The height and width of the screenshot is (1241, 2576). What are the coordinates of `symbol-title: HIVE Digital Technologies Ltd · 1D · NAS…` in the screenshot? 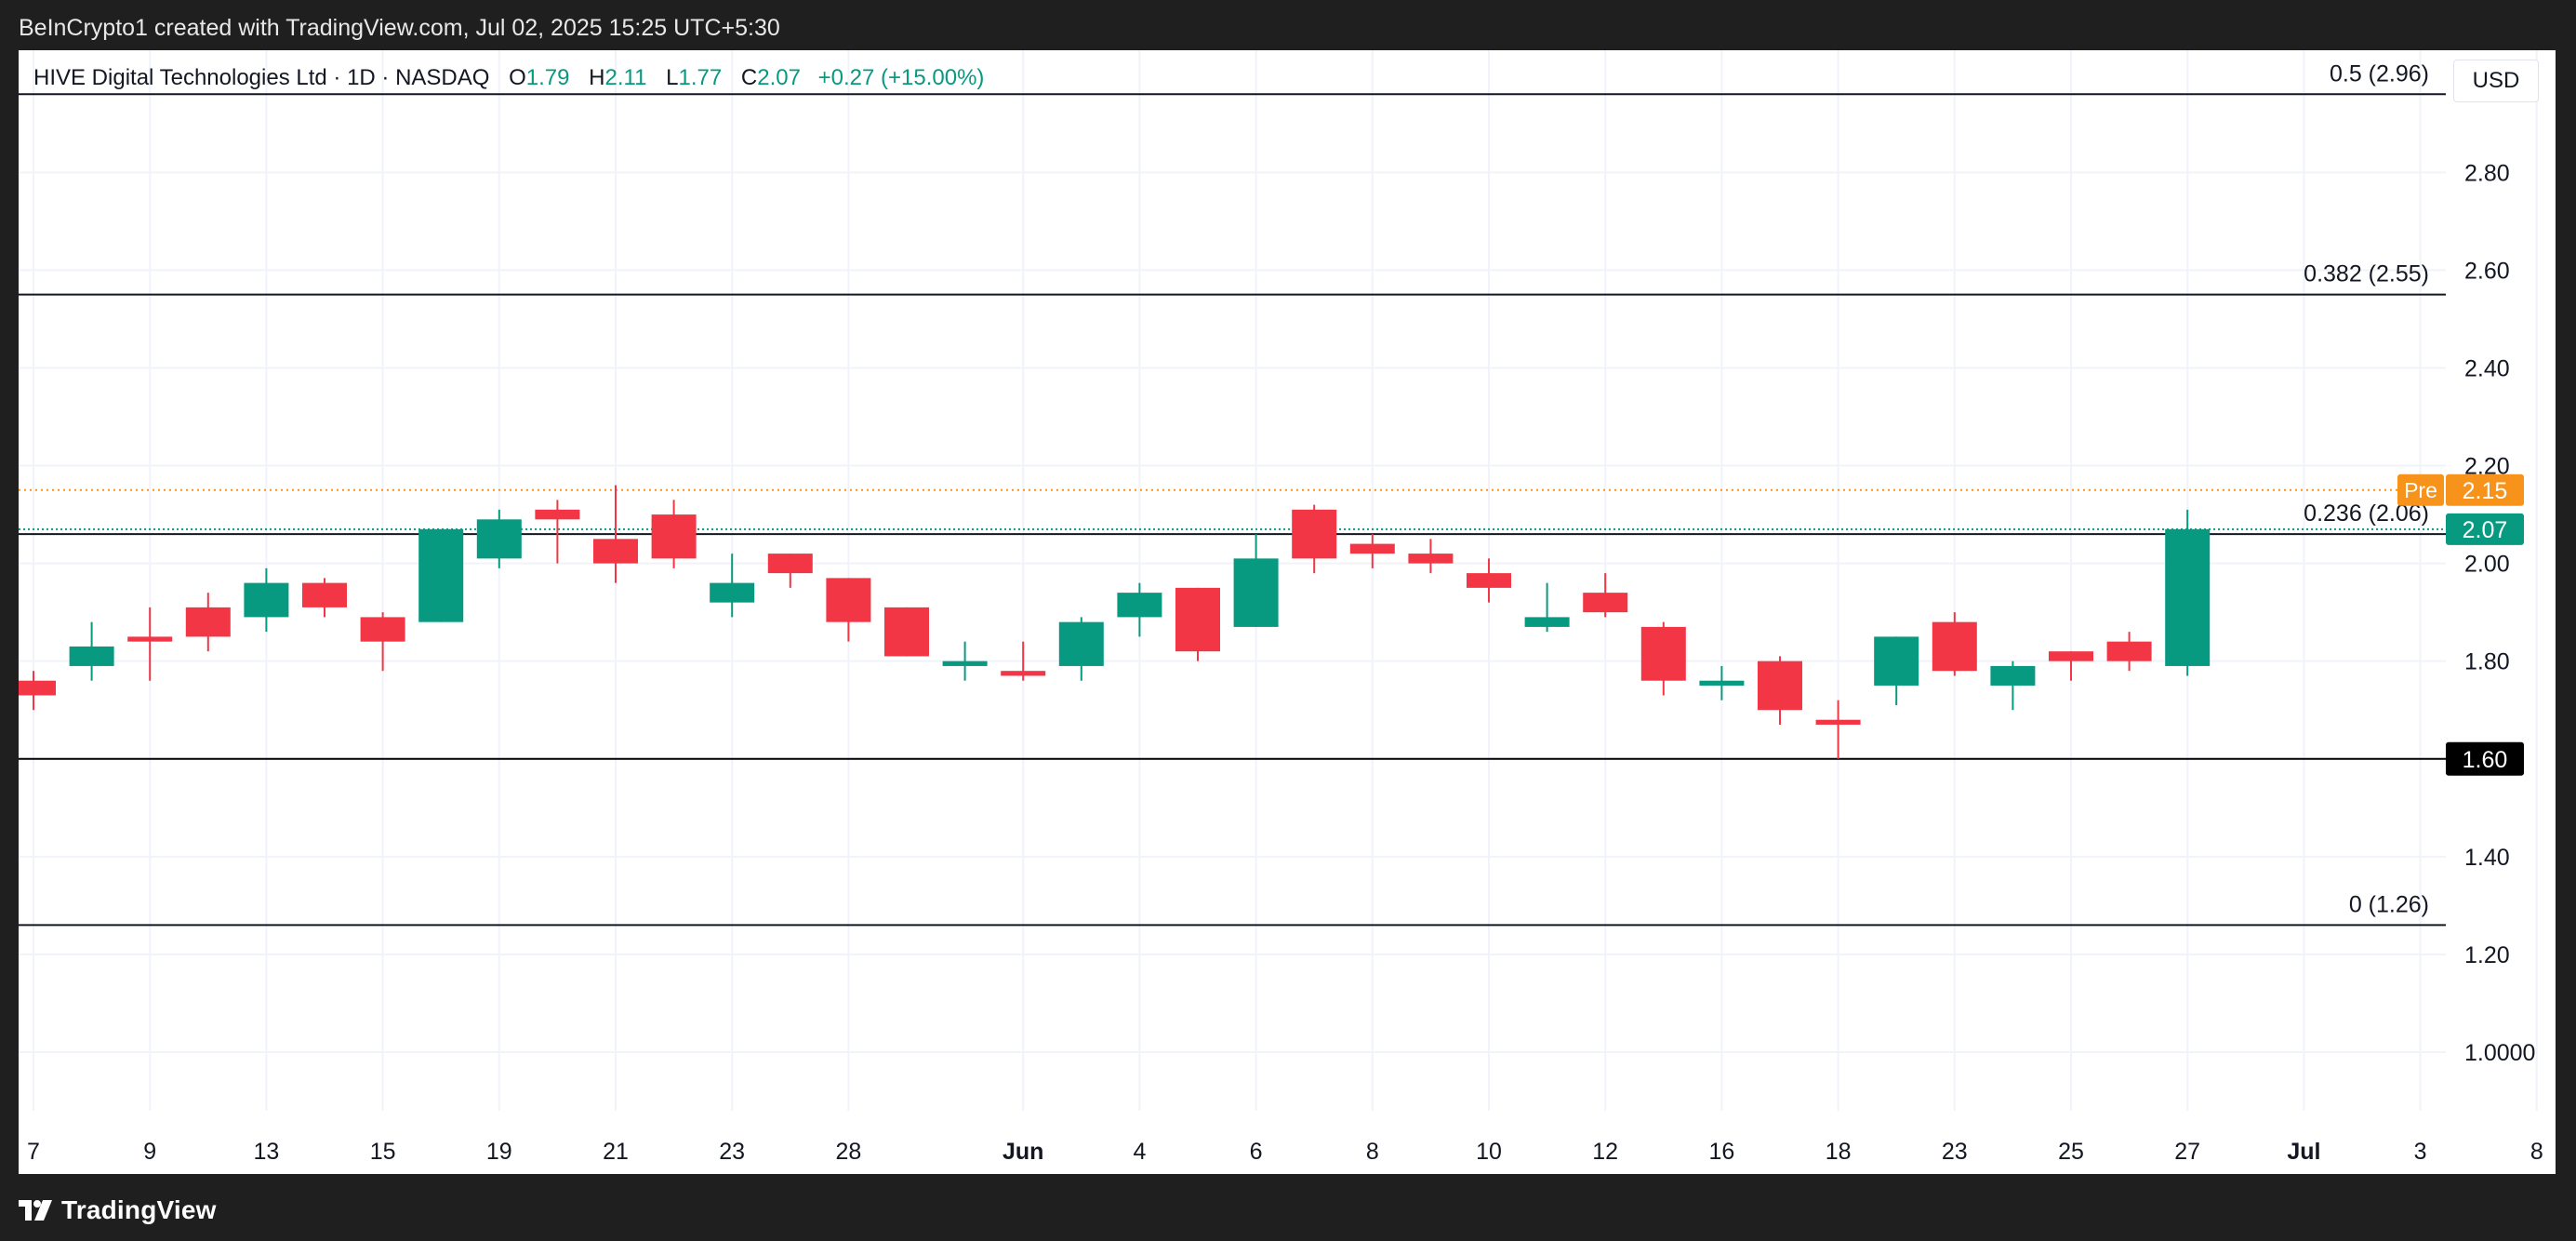 It's located at (261, 77).